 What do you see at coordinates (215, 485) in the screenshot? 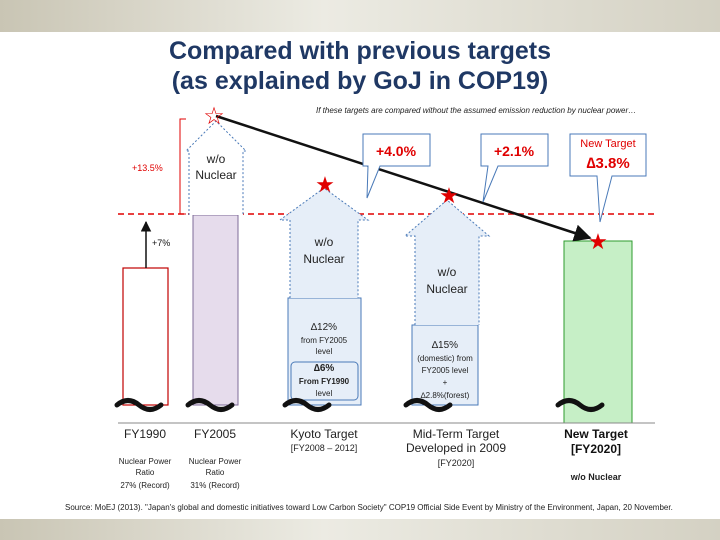
I see `ratio-fy2005-line3: 31% (Record)` at bounding box center [215, 485].